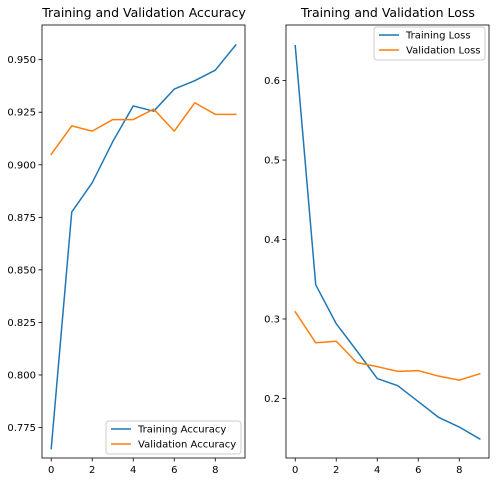 This screenshot has height=482, width=496. I want to click on accuracy-y-tick-label: 0.800, so click(21, 375).